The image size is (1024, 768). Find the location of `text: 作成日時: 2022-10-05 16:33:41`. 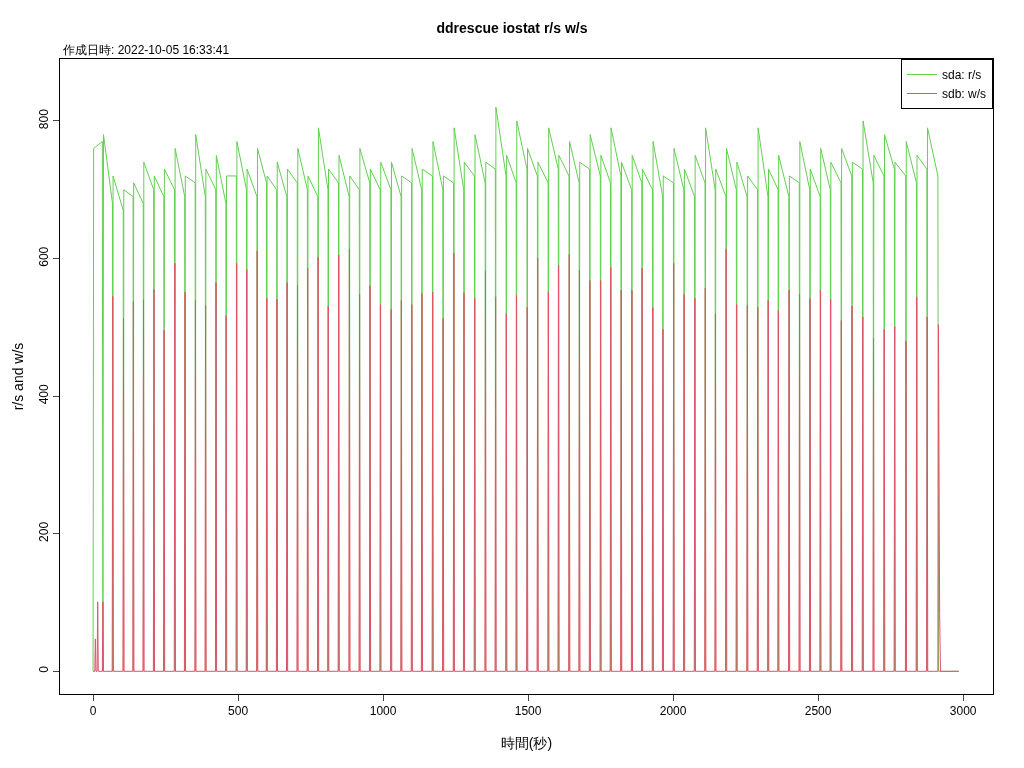

text: 作成日時: 2022-10-05 16:33:41 is located at coordinates (146, 50).